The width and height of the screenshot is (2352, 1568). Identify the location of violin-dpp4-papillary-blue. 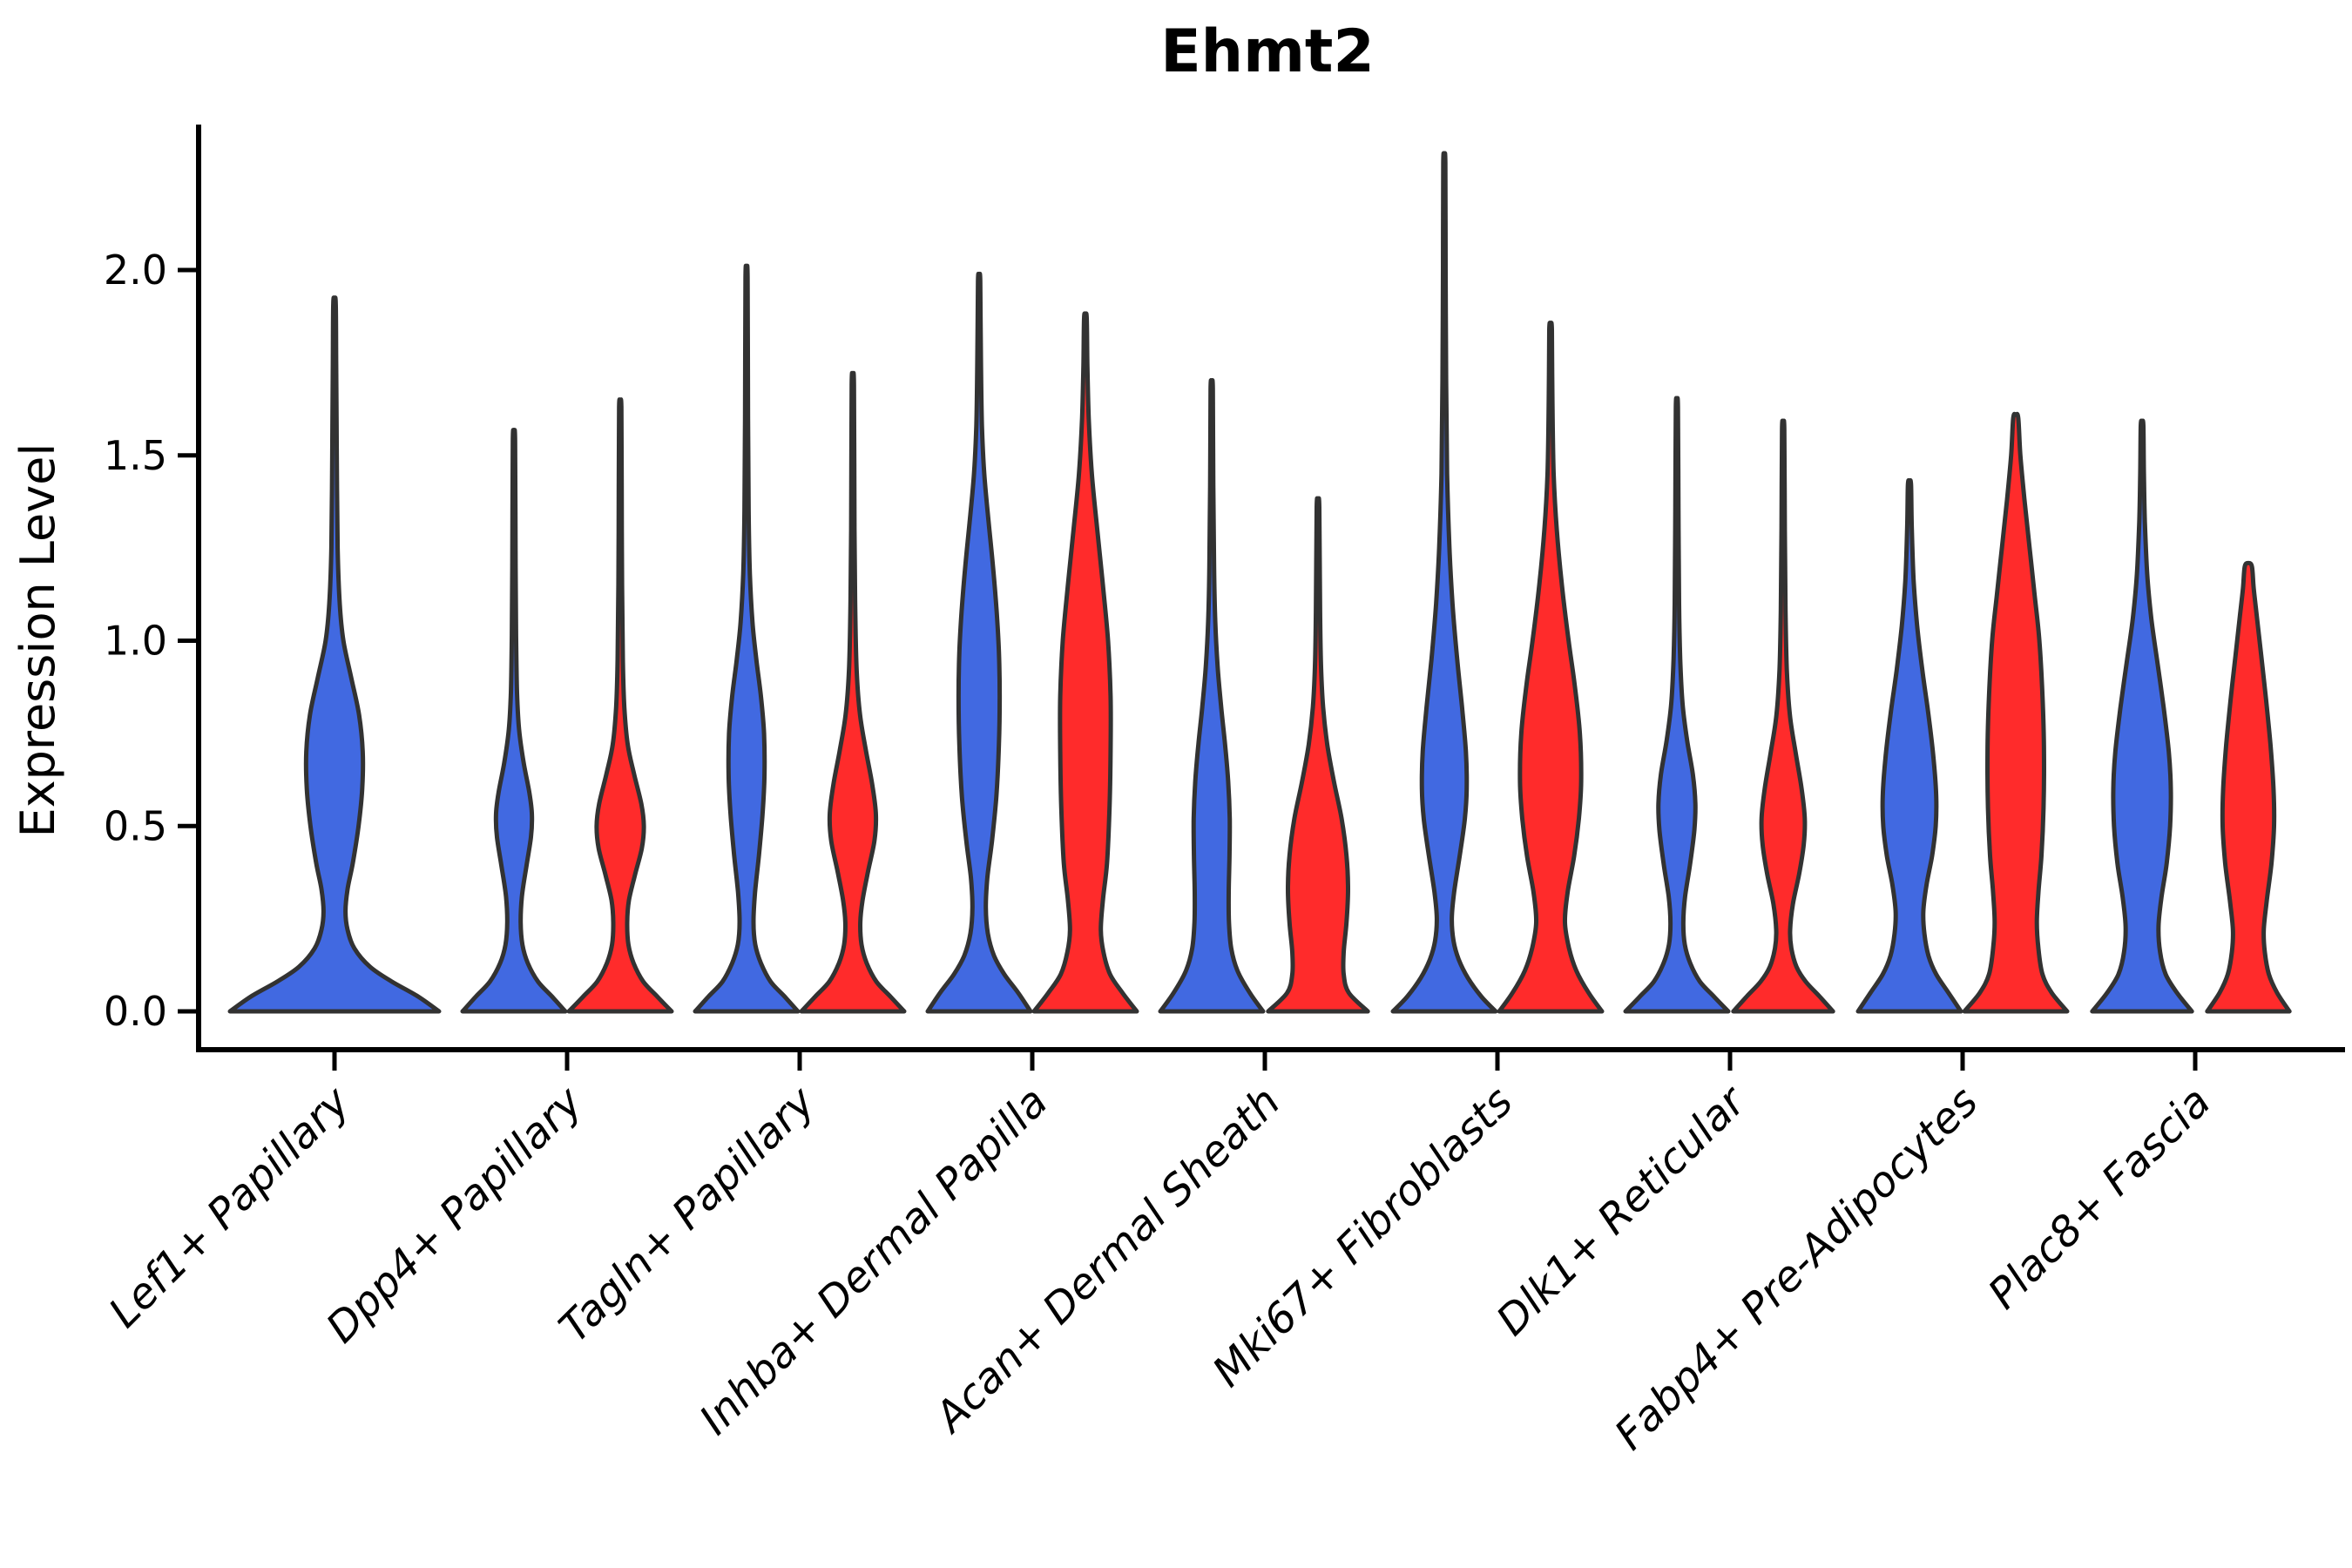
(514, 721).